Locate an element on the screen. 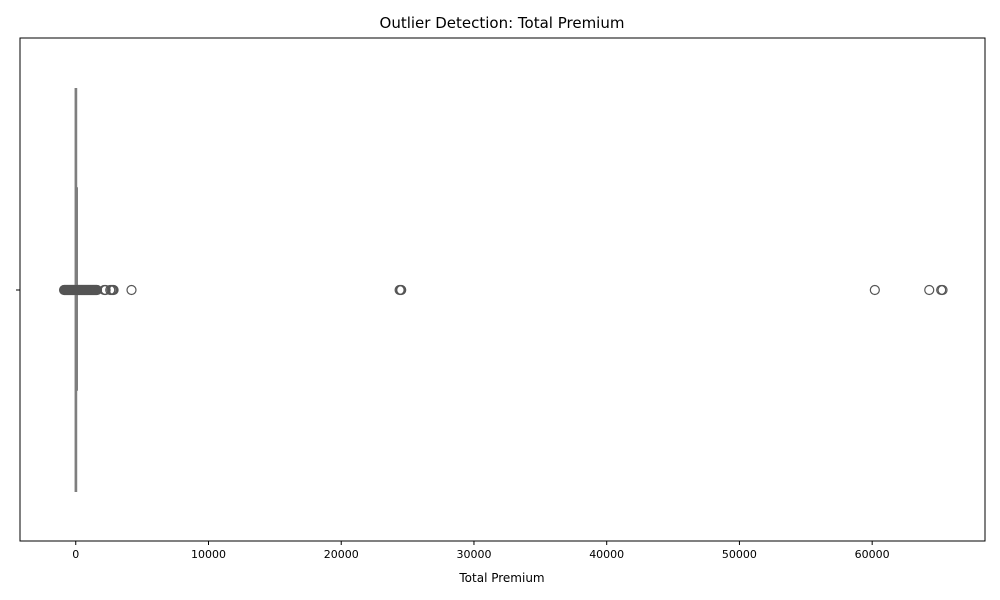  x-axis-ticks: 0 10000 20000 30000 40000 50000 60000 is located at coordinates (481, 551).